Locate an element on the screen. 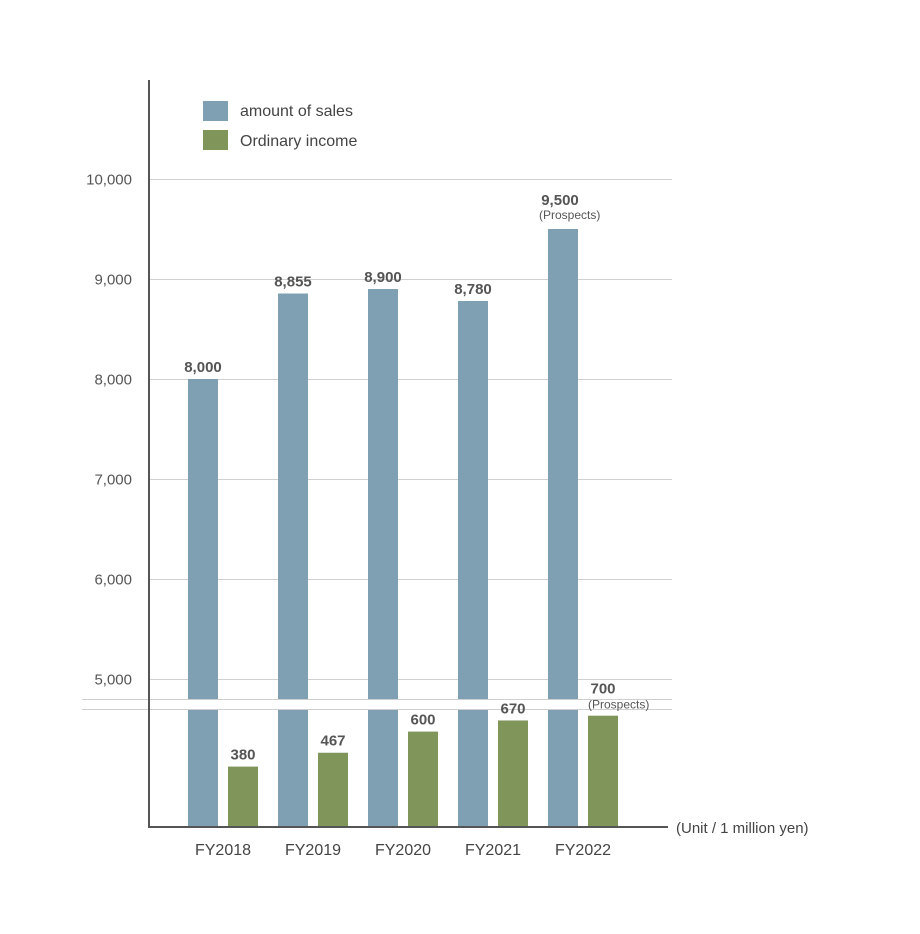 The width and height of the screenshot is (920, 934). data-label-sales: 8,900 is located at coordinates (383, 277).